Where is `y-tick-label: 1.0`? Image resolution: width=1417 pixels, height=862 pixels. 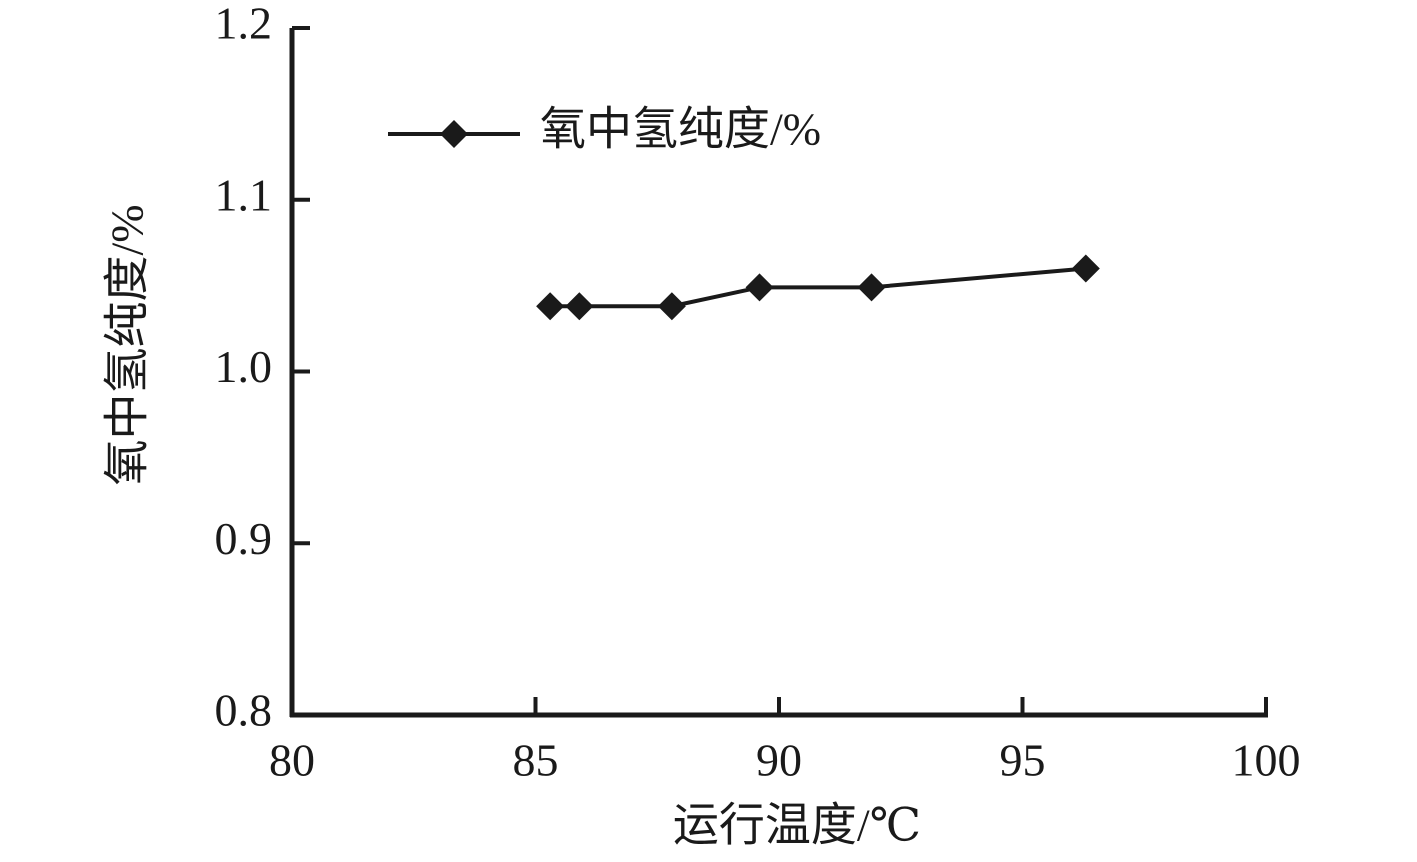
y-tick-label: 1.0 is located at coordinates (244, 366).